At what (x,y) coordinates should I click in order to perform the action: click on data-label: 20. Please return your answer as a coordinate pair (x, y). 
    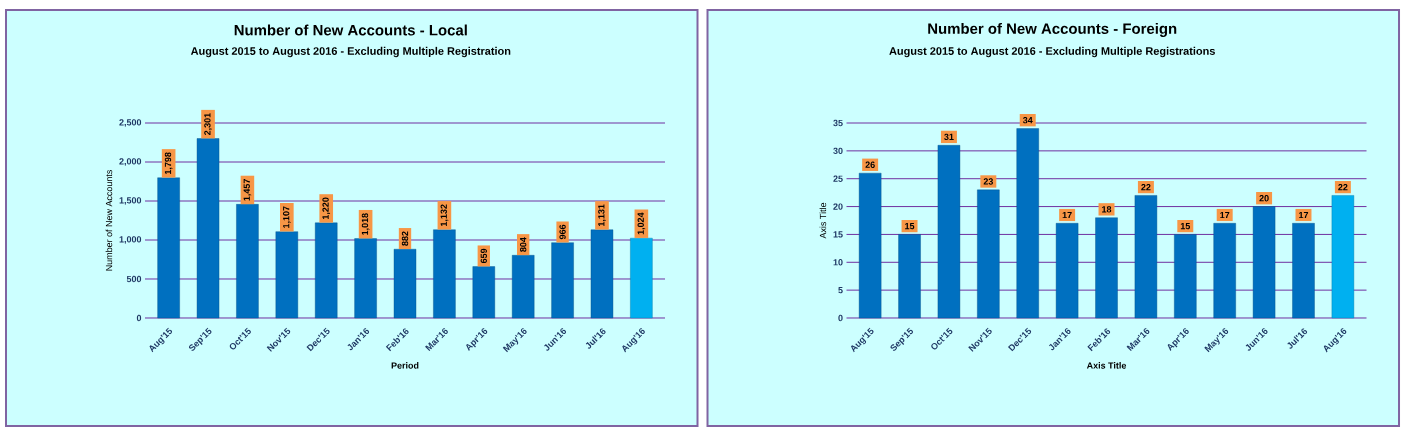
    Looking at the image, I should click on (1264, 198).